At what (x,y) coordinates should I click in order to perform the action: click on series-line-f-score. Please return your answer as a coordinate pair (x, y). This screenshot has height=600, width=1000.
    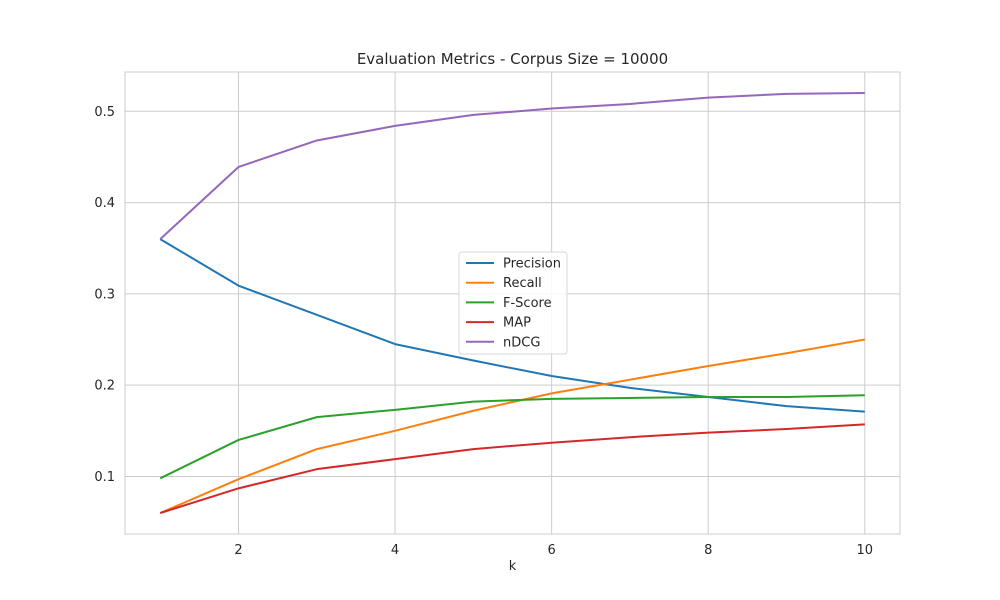
    Looking at the image, I should click on (512, 437).